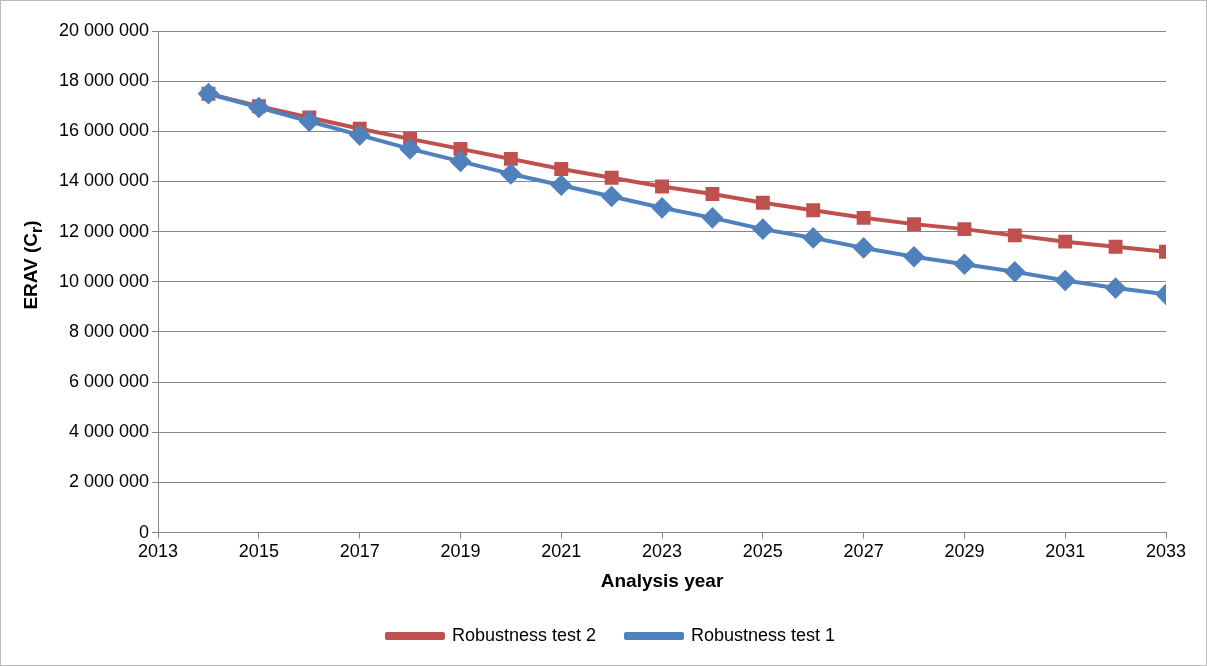 The width and height of the screenshot is (1207, 666). What do you see at coordinates (104, 29) in the screenshot?
I see `y-tick-label: 20 000 000` at bounding box center [104, 29].